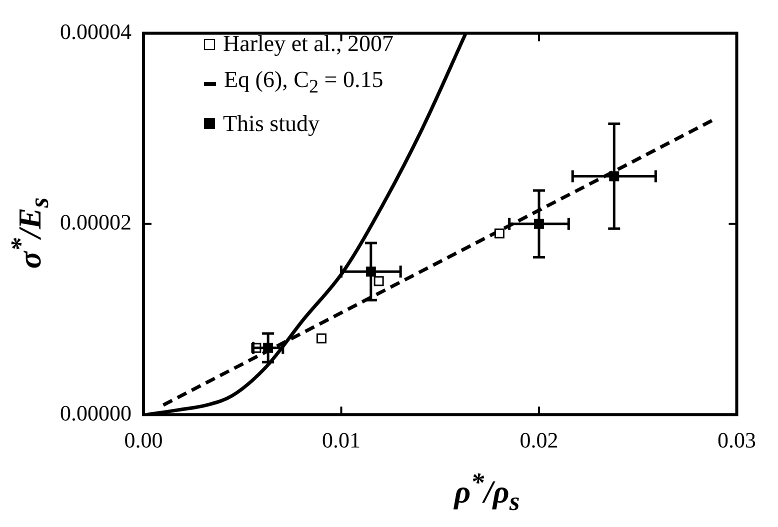 The width and height of the screenshot is (778, 527). What do you see at coordinates (96, 222) in the screenshot?
I see `y-tick-label: 0.00002` at bounding box center [96, 222].